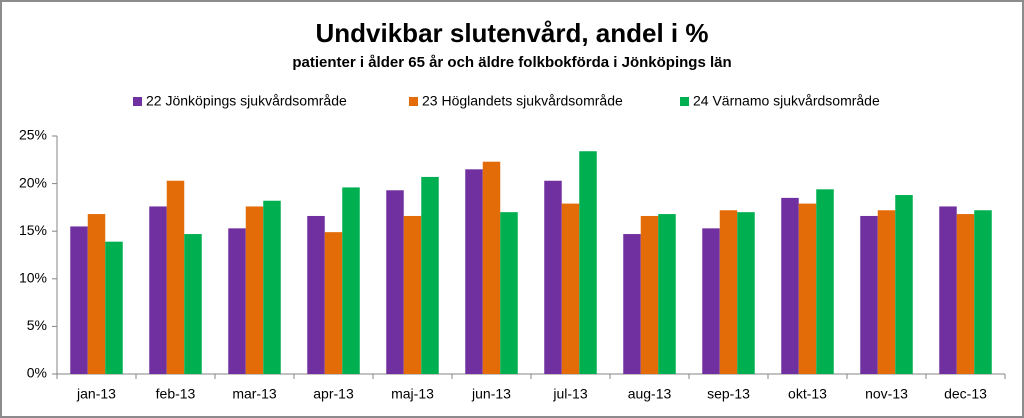  What do you see at coordinates (37, 373) in the screenshot?
I see `y-tick-label: 0%` at bounding box center [37, 373].